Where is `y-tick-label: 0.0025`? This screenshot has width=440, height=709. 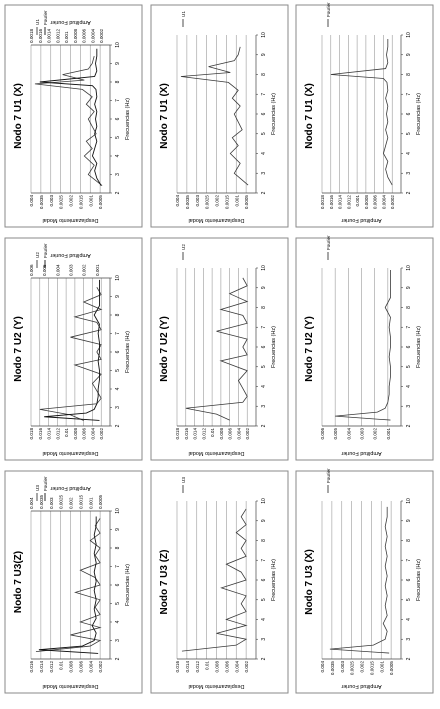
y-tick-label: 0.0025 is located at coordinates (352, 668).